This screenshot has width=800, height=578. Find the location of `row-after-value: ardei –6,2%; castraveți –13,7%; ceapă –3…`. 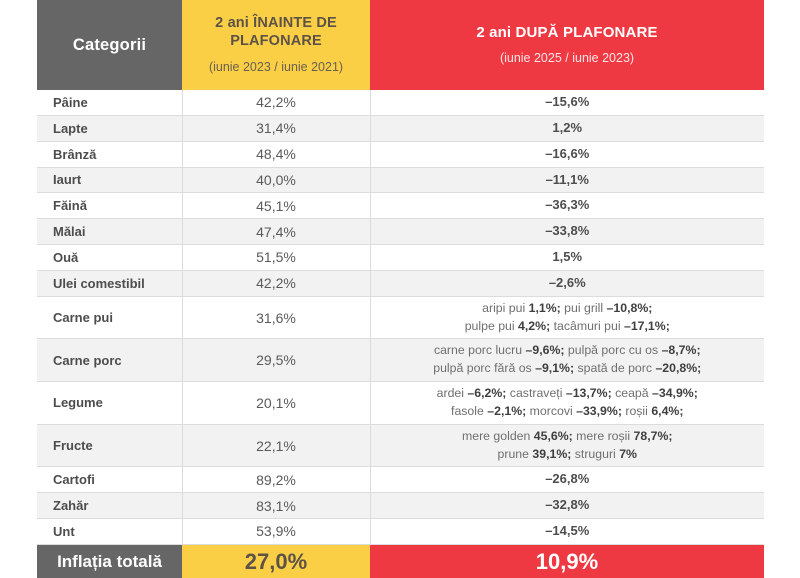

row-after-value: ardei –6,2%; castraveți –13,7%; ceapă –3… is located at coordinates (567, 403).